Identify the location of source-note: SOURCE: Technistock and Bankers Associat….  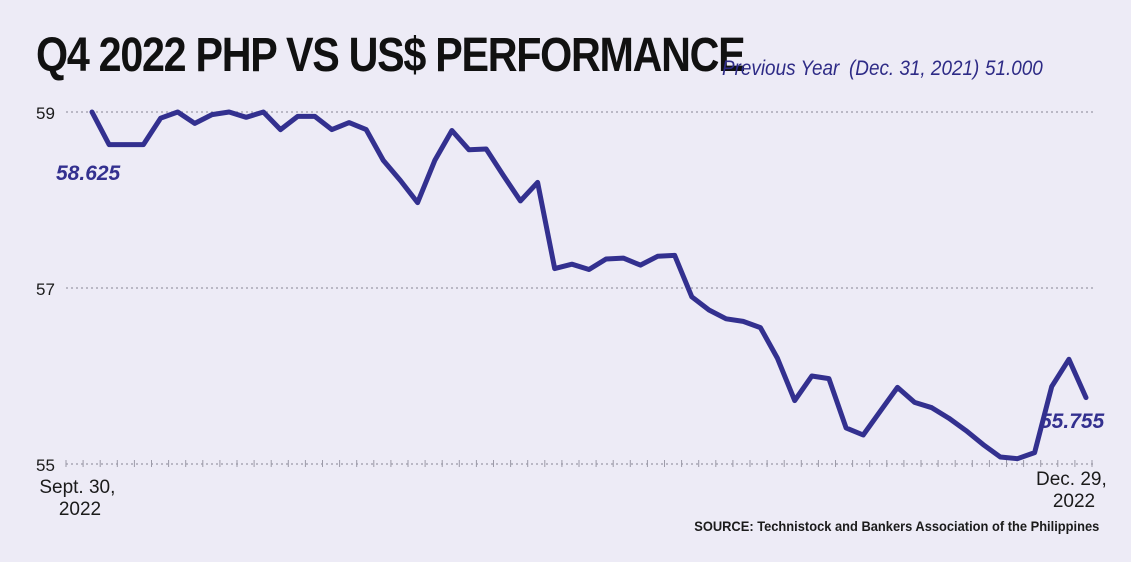
(896, 526).